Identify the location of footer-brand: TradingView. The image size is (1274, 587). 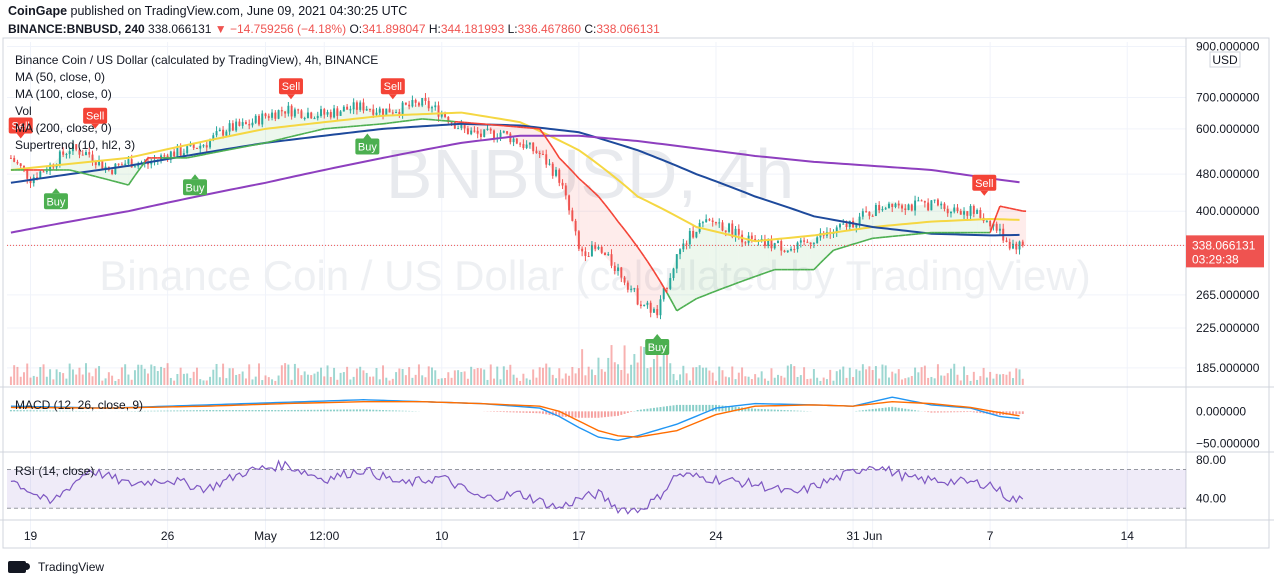
(71, 567).